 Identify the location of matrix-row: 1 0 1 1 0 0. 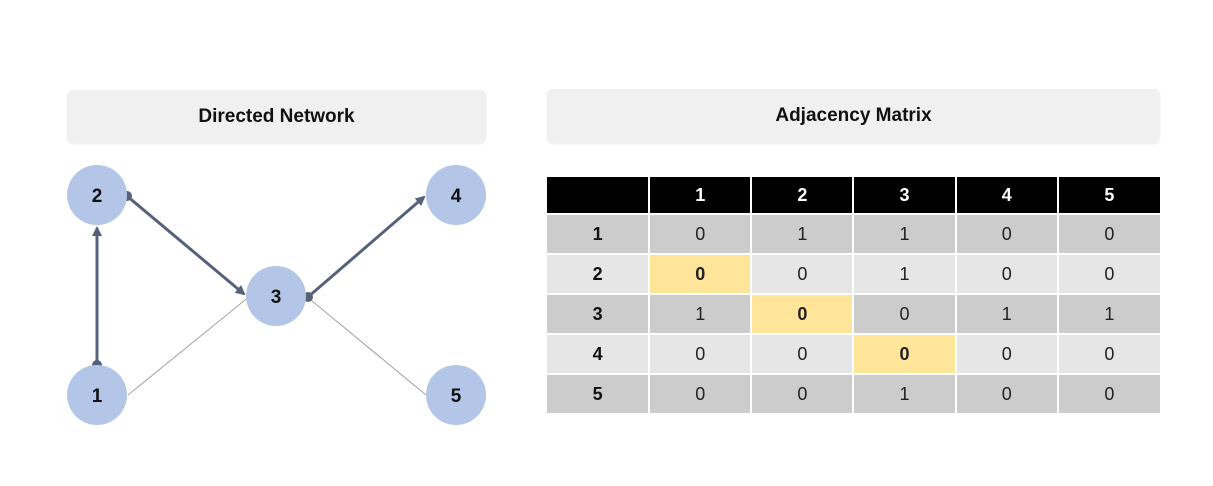
(853, 234).